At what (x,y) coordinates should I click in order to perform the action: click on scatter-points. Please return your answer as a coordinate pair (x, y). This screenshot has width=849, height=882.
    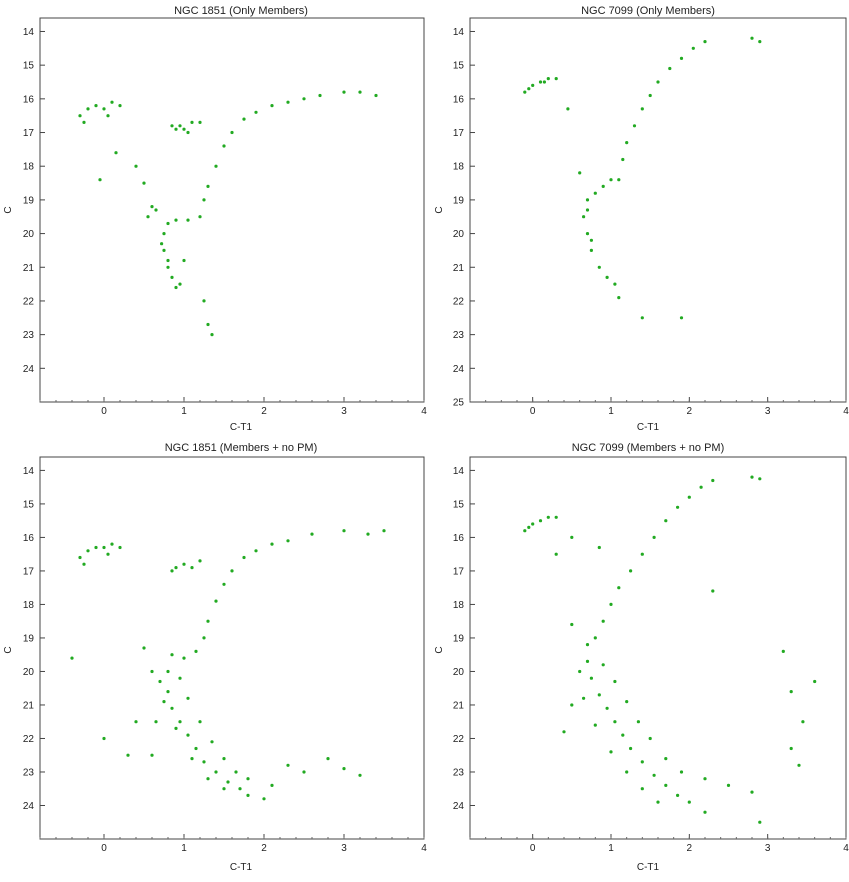
    Looking at the image, I should click on (642, 178).